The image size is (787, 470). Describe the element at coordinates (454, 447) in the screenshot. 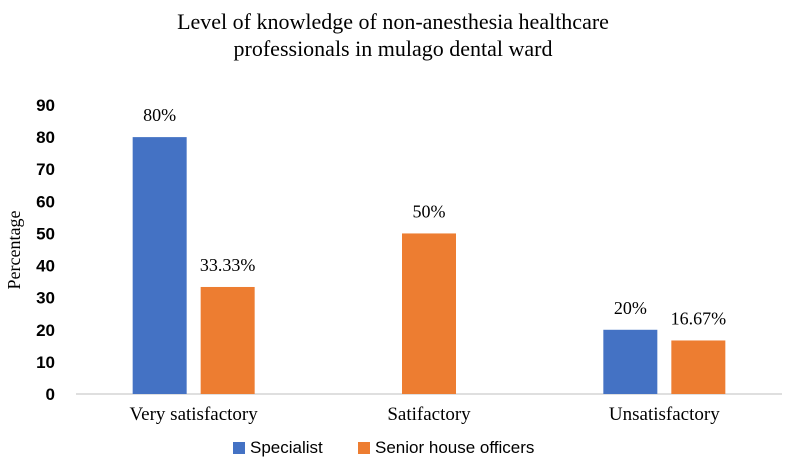

I see `legend-label: Senior house officers` at that location.